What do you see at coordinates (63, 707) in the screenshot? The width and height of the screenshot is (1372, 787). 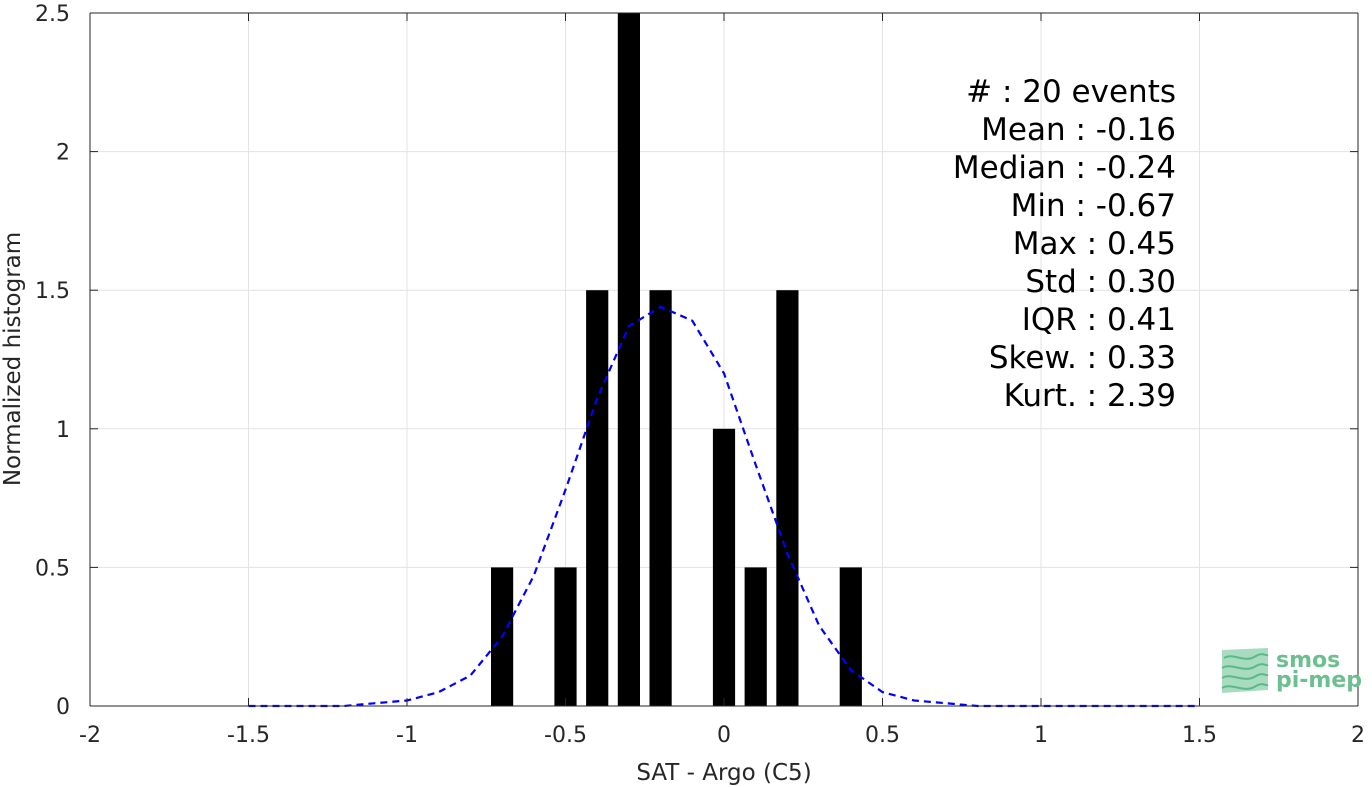 I see `y-tick-label: 0` at bounding box center [63, 707].